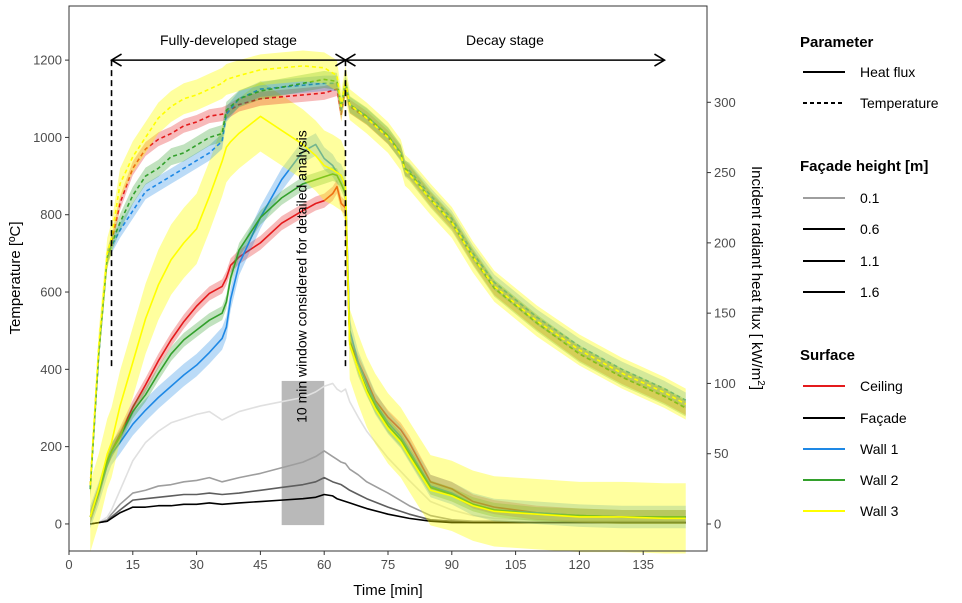 This screenshot has height=603, width=962. Describe the element at coordinates (870, 198) in the screenshot. I see `legend-height-item-1: 0.1` at that location.